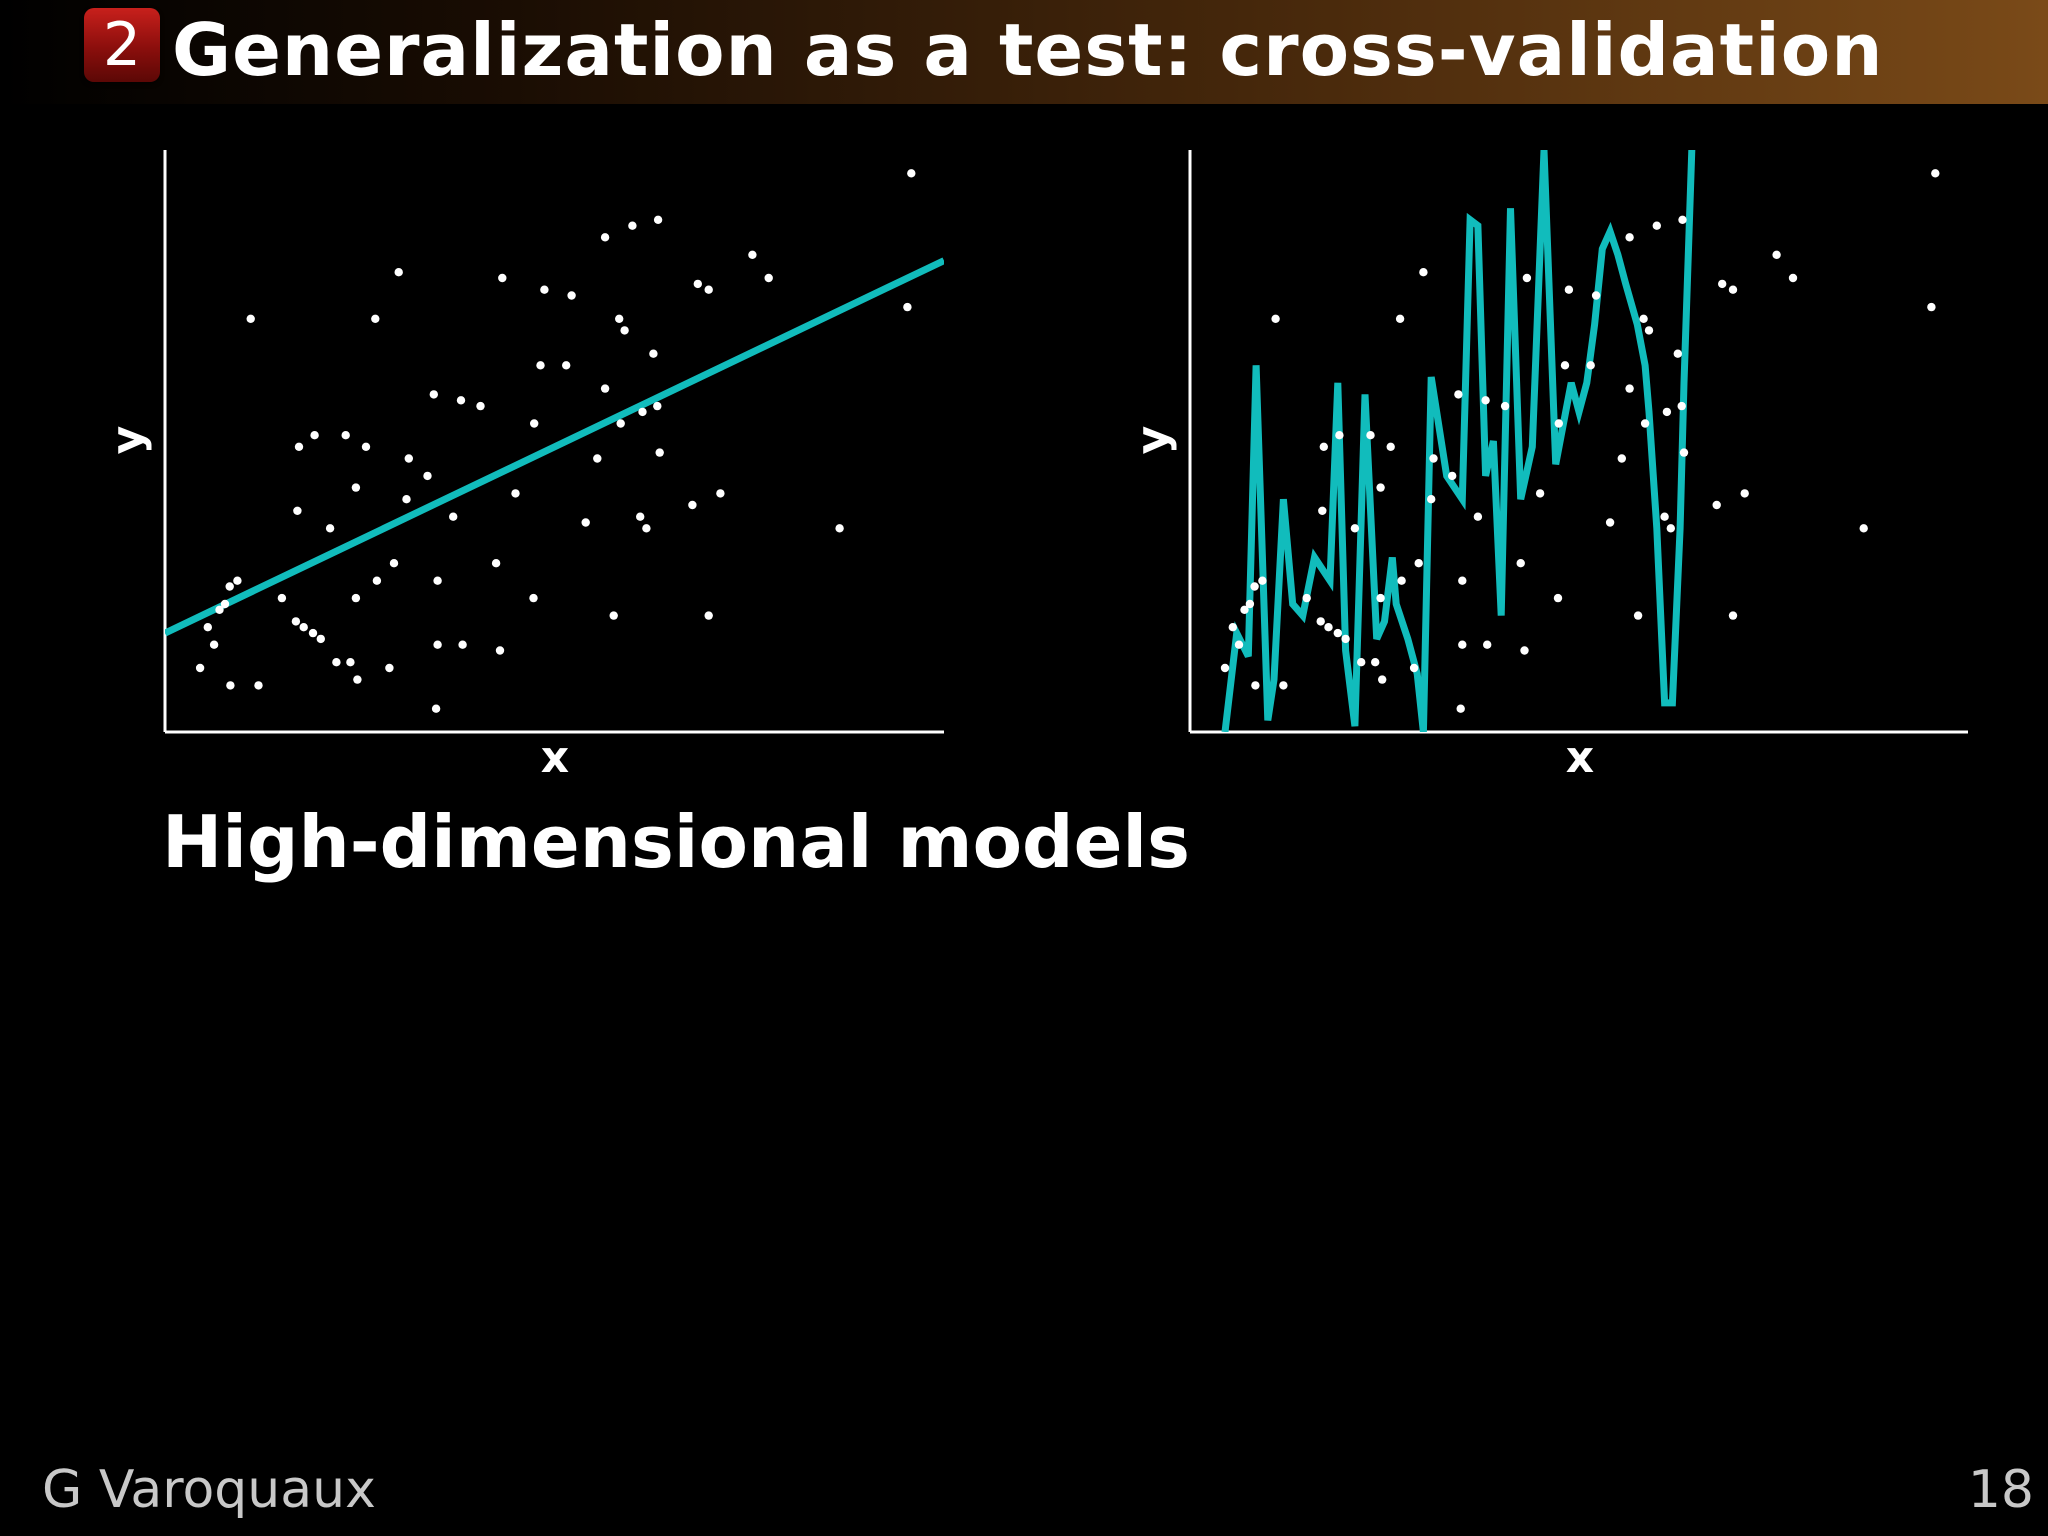 The height and width of the screenshot is (1536, 2048). I want to click on section-number-badge: 2, so click(122, 45).